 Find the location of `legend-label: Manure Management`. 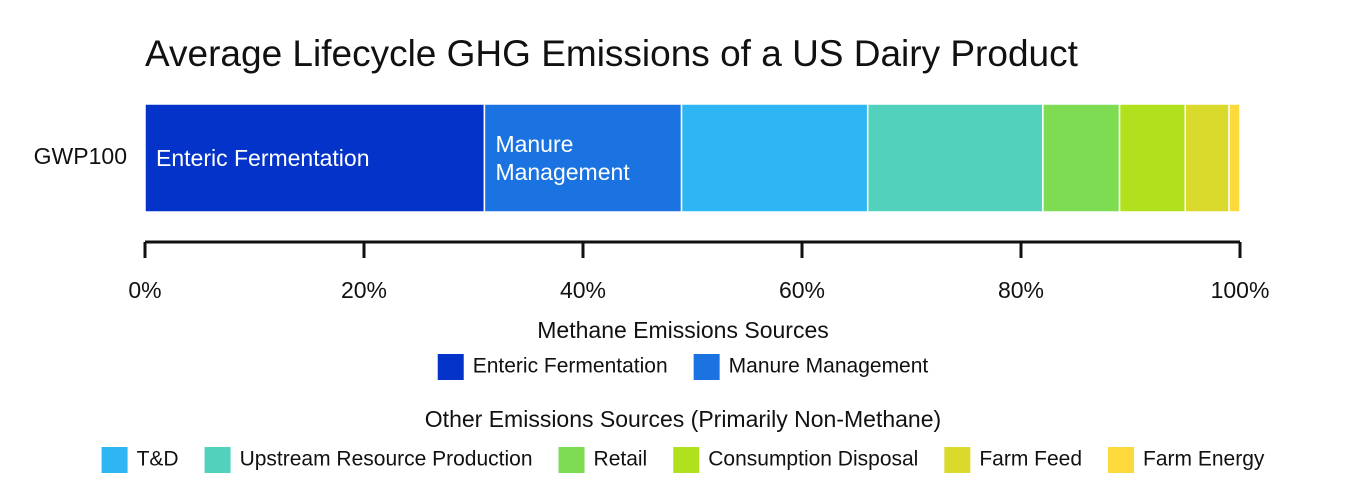

legend-label: Manure Management is located at coordinates (829, 366).